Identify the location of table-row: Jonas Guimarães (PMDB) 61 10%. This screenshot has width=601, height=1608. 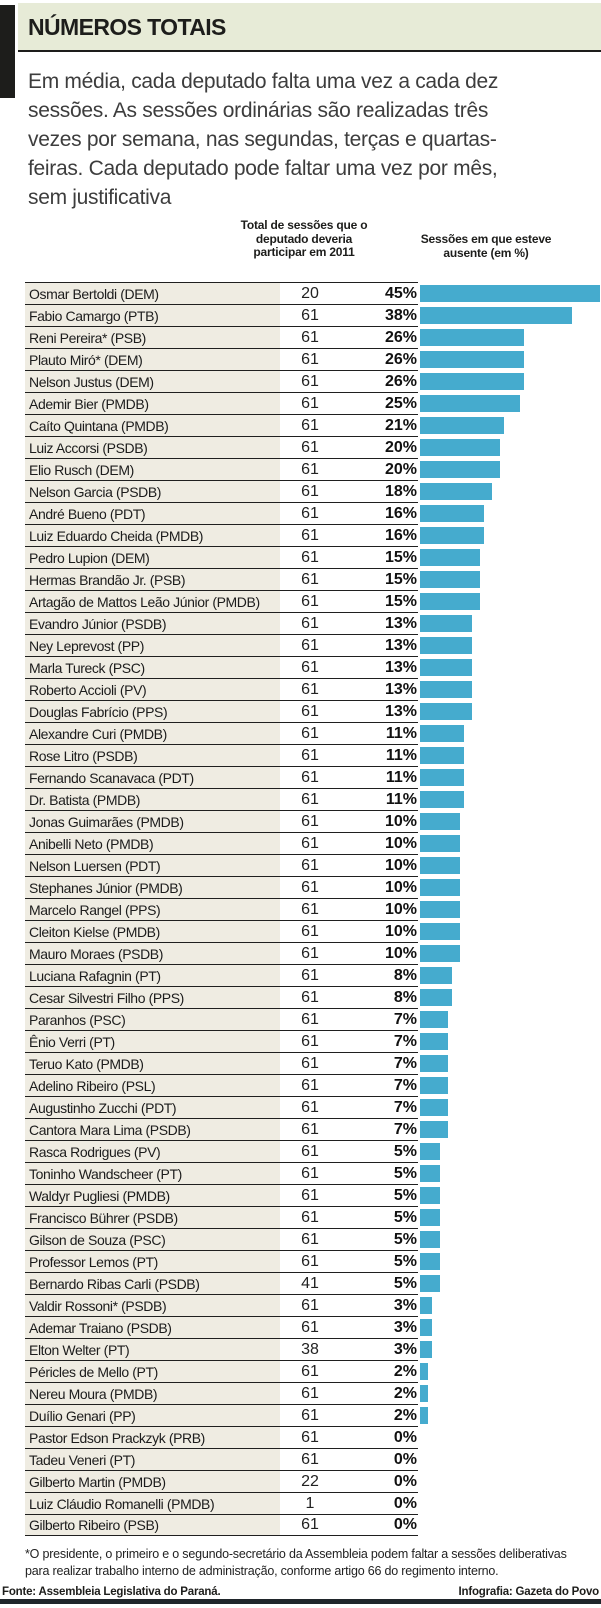
(313, 821).